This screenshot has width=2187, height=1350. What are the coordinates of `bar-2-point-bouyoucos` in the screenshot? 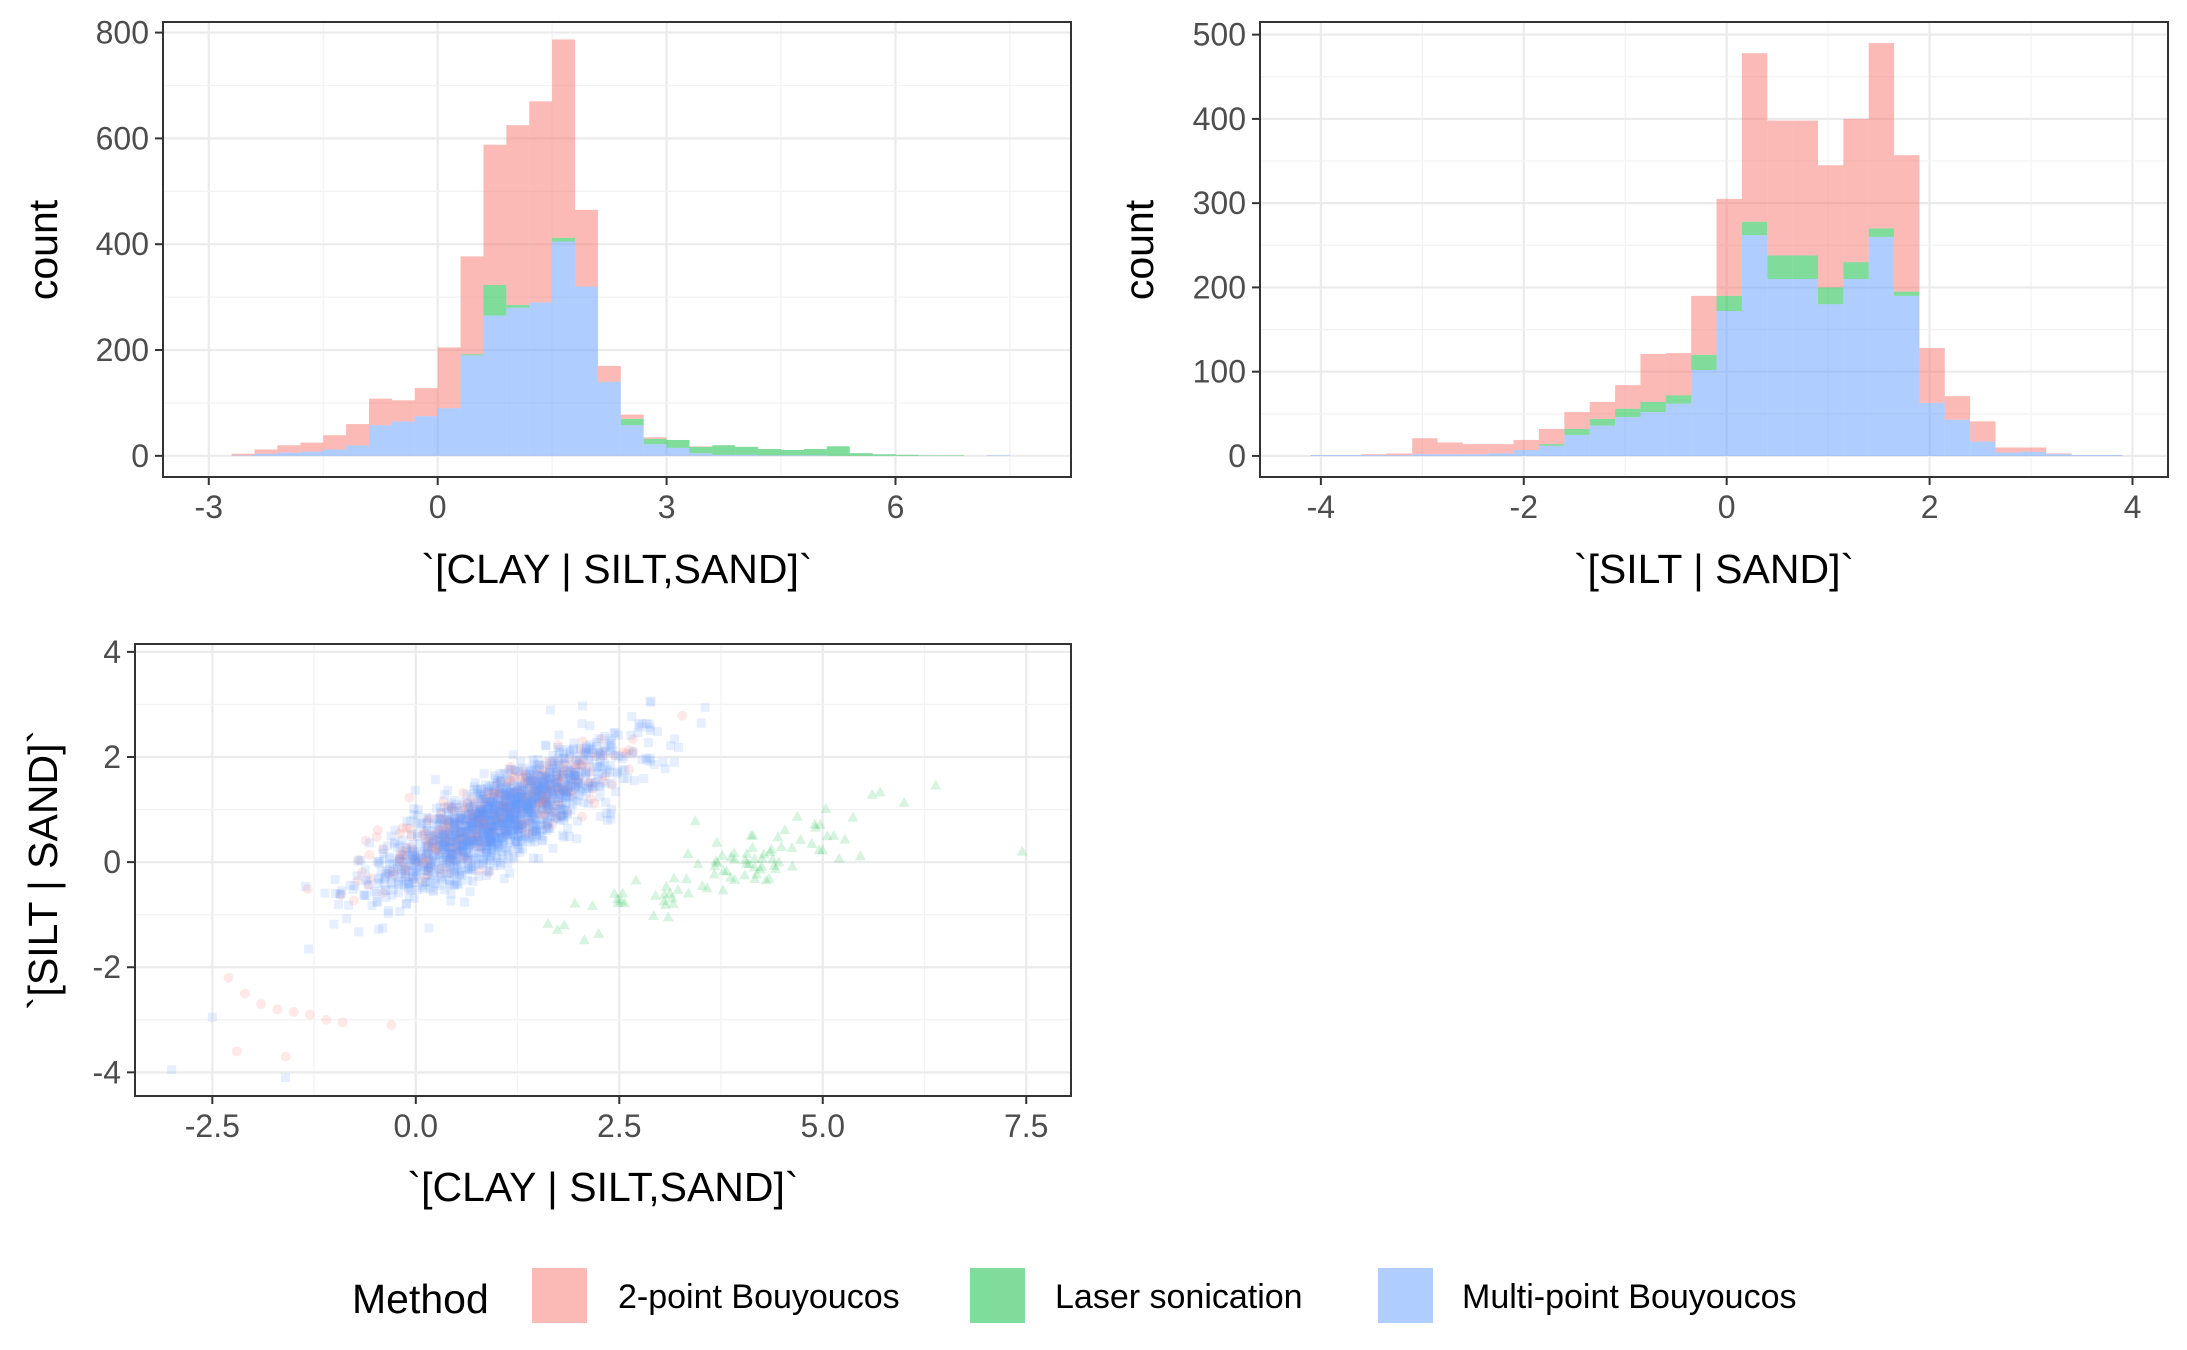 It's located at (655, 438).